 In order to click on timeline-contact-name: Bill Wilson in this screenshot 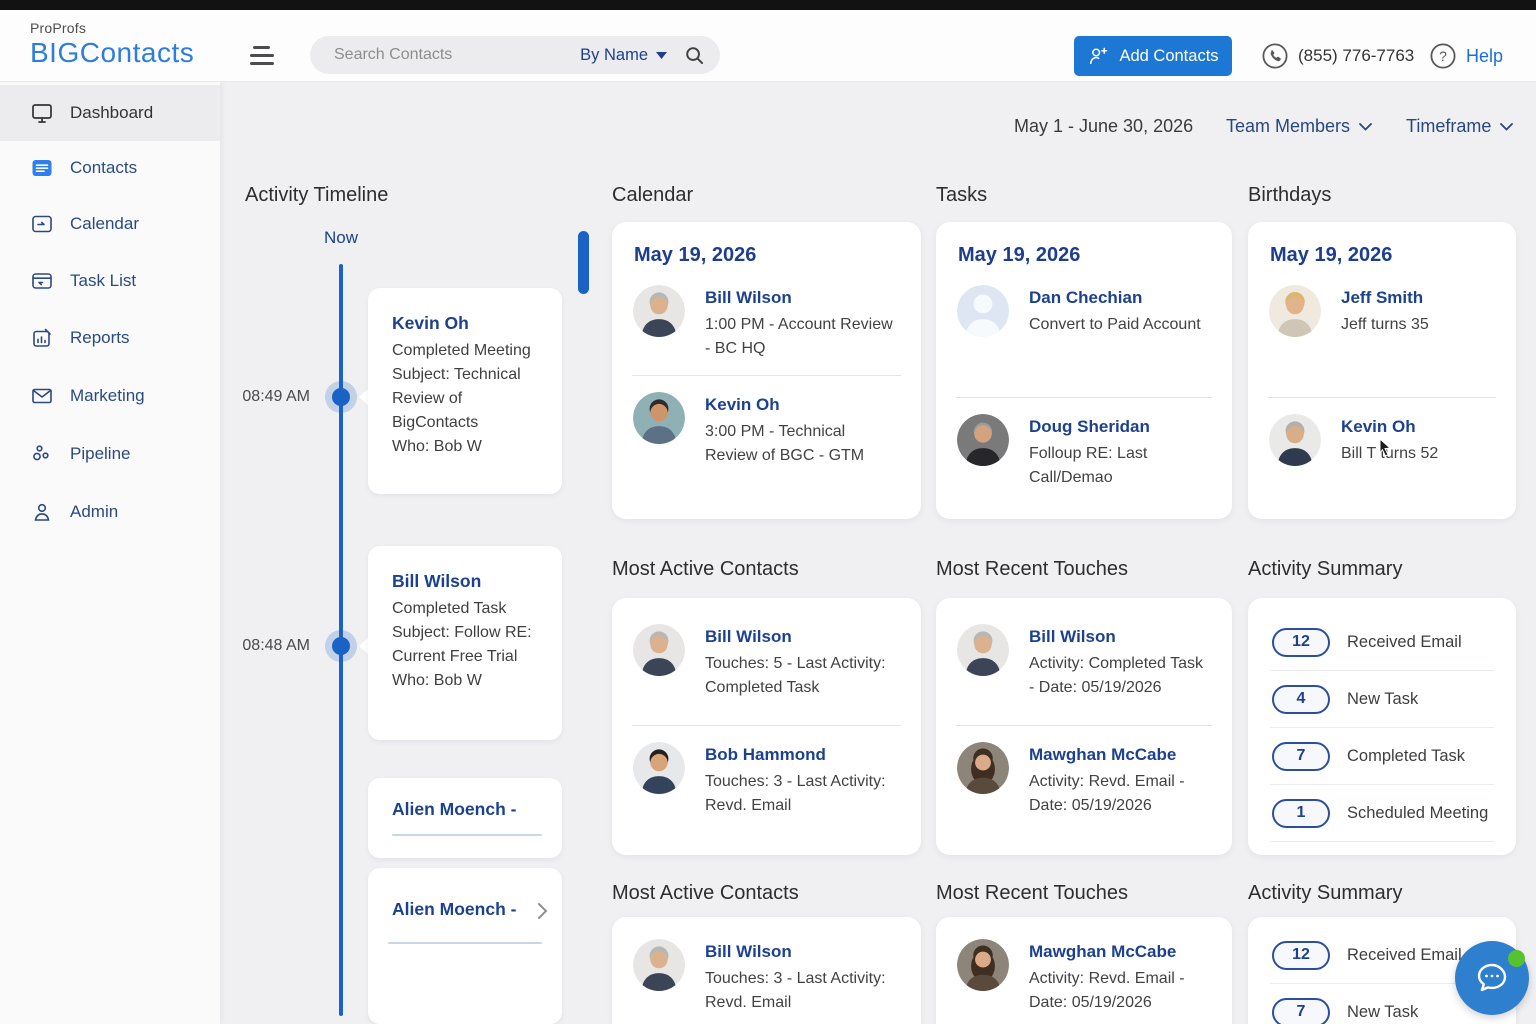, I will do `click(437, 581)`.